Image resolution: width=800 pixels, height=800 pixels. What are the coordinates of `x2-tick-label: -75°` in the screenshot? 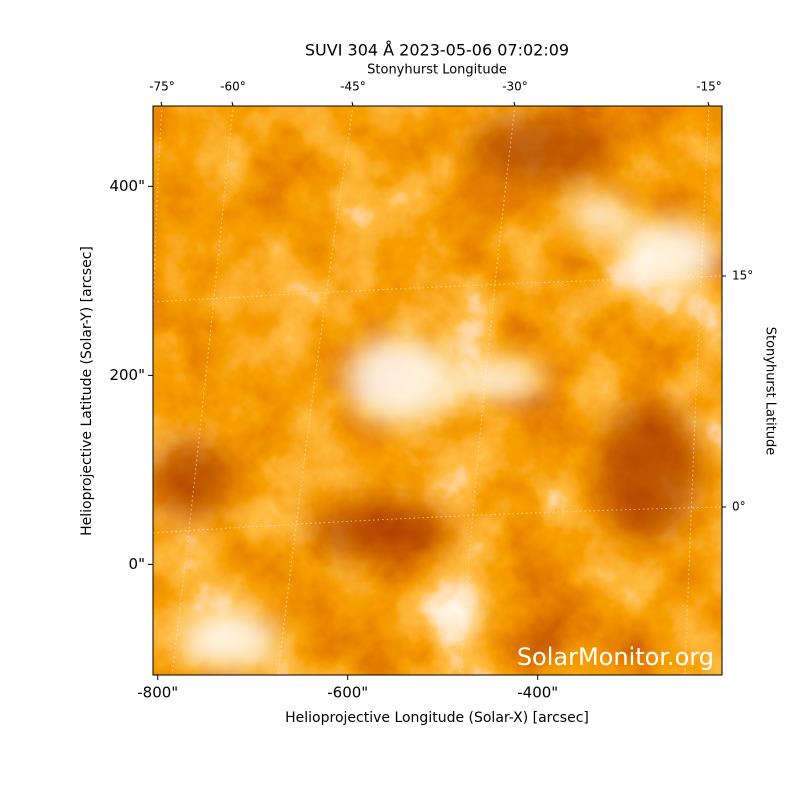 It's located at (162, 87).